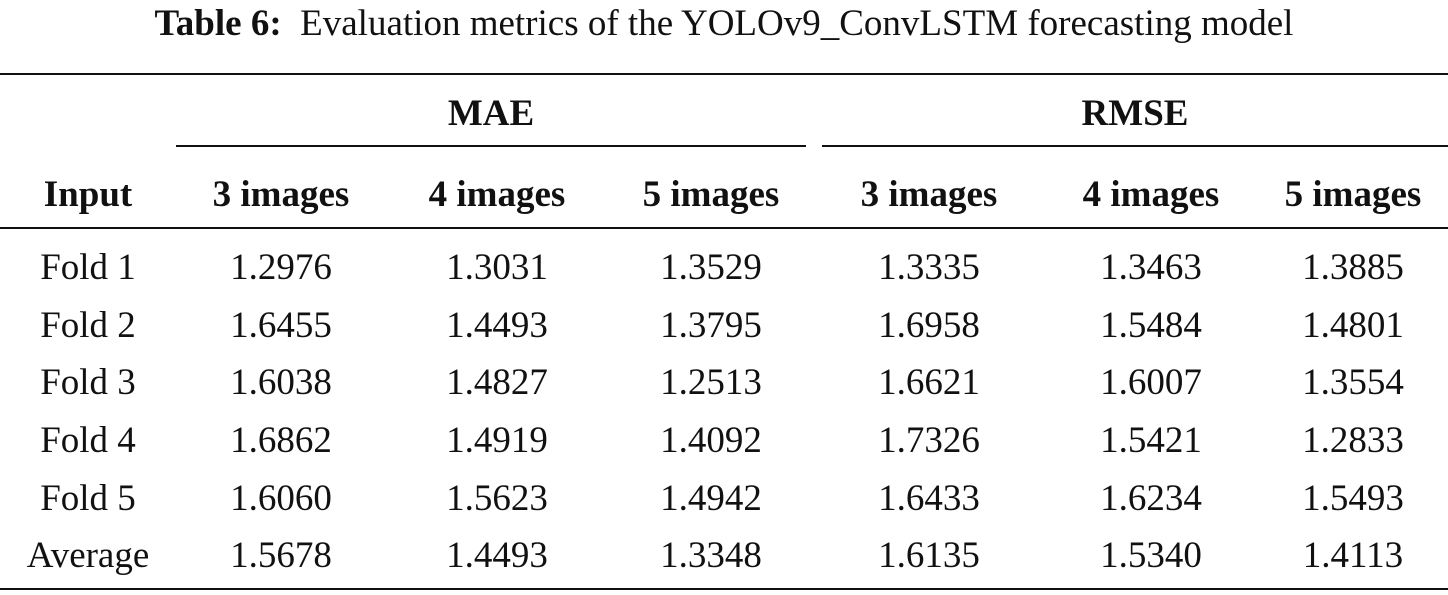  What do you see at coordinates (1151, 382) in the screenshot?
I see `table-cell: 1.6007` at bounding box center [1151, 382].